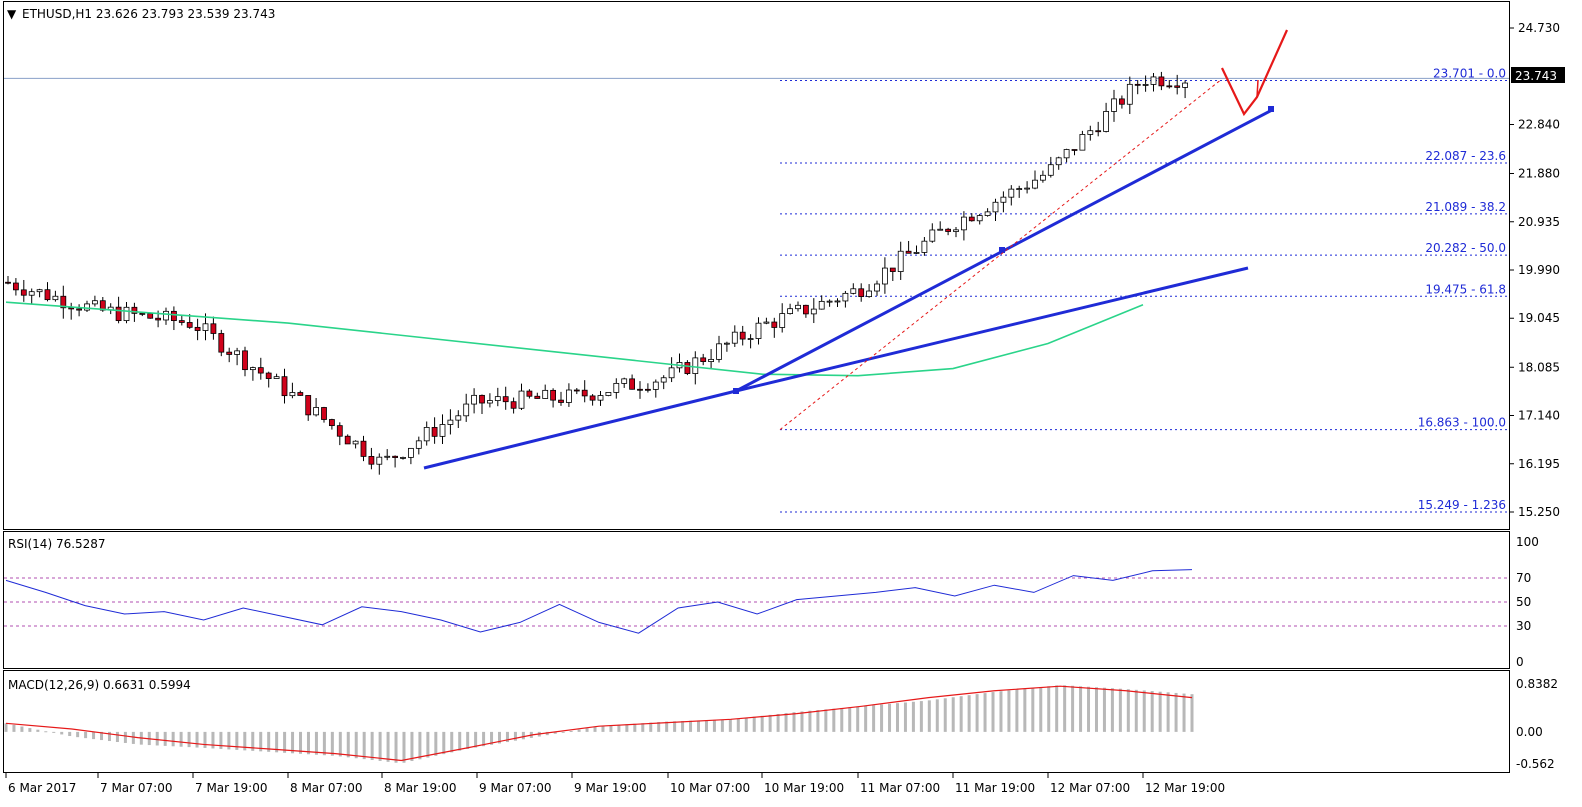 The height and width of the screenshot is (807, 1582). What do you see at coordinates (1523, 578) in the screenshot?
I see `rsi-tick-label: 70` at bounding box center [1523, 578].